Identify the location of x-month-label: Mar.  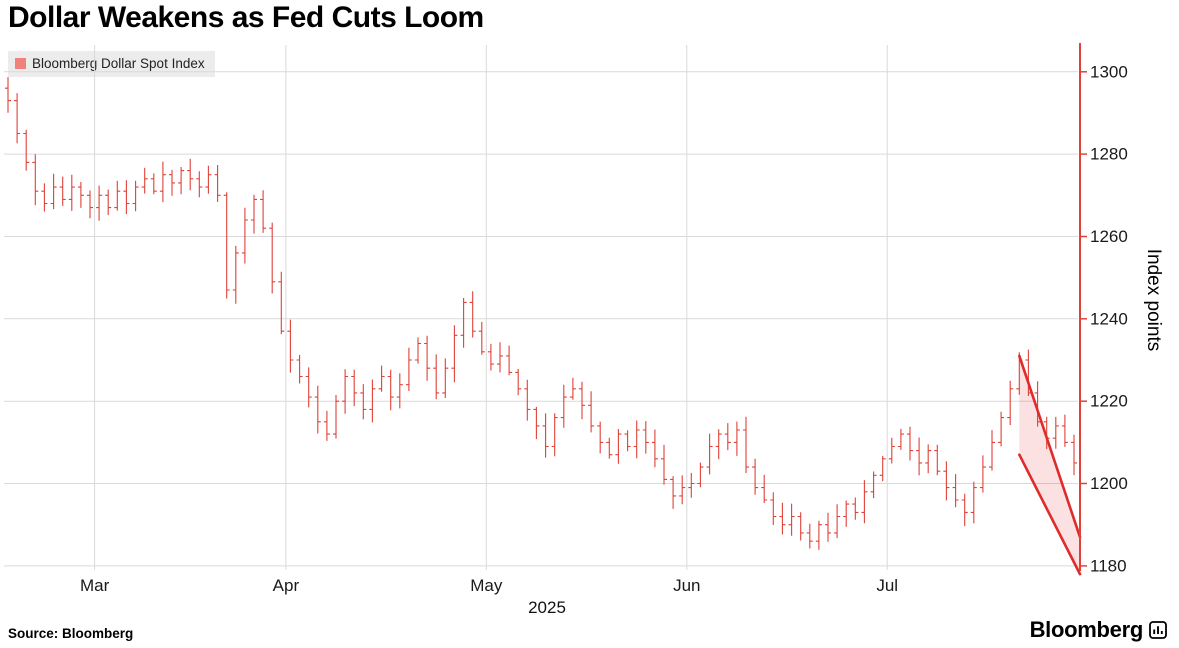
(95, 585).